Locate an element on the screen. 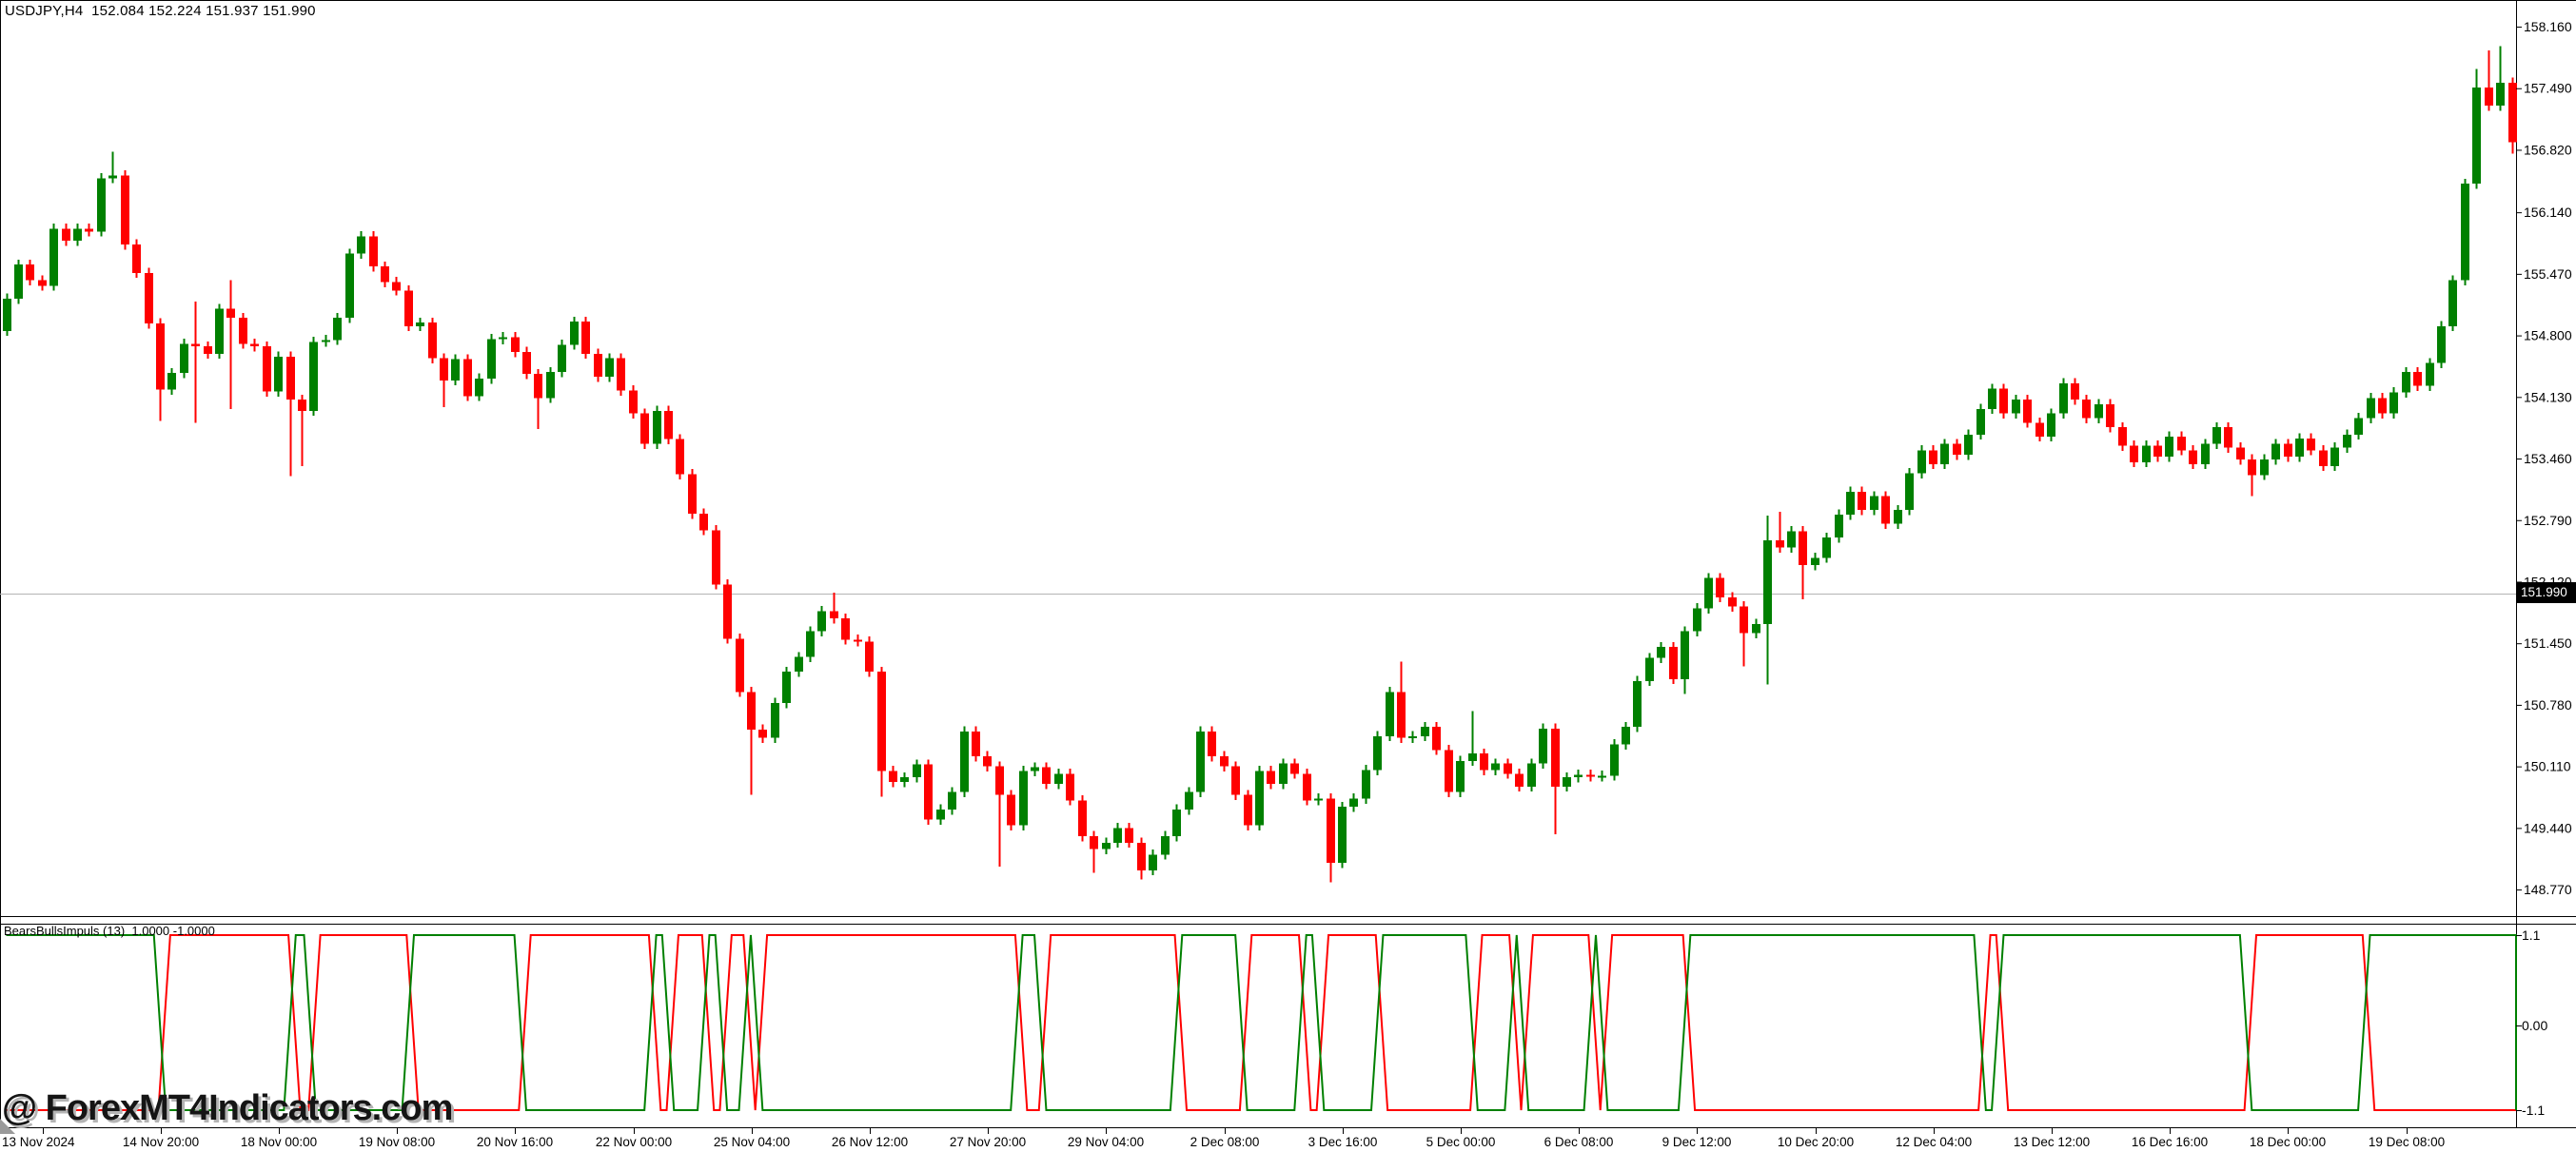  price-axis-label: 151.450 is located at coordinates (2548, 643).